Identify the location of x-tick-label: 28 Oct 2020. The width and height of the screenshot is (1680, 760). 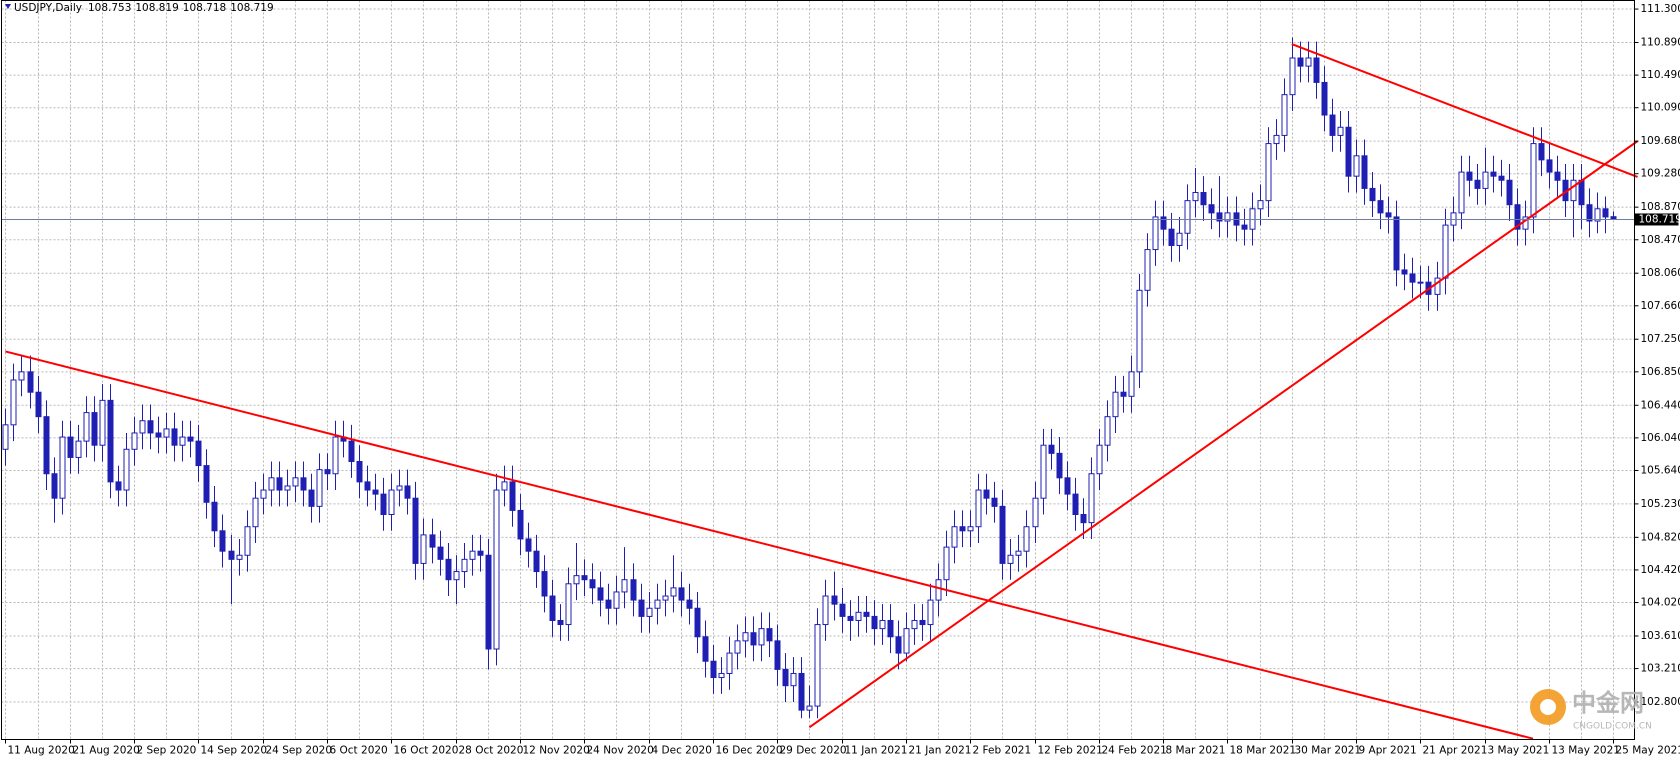
(491, 751).